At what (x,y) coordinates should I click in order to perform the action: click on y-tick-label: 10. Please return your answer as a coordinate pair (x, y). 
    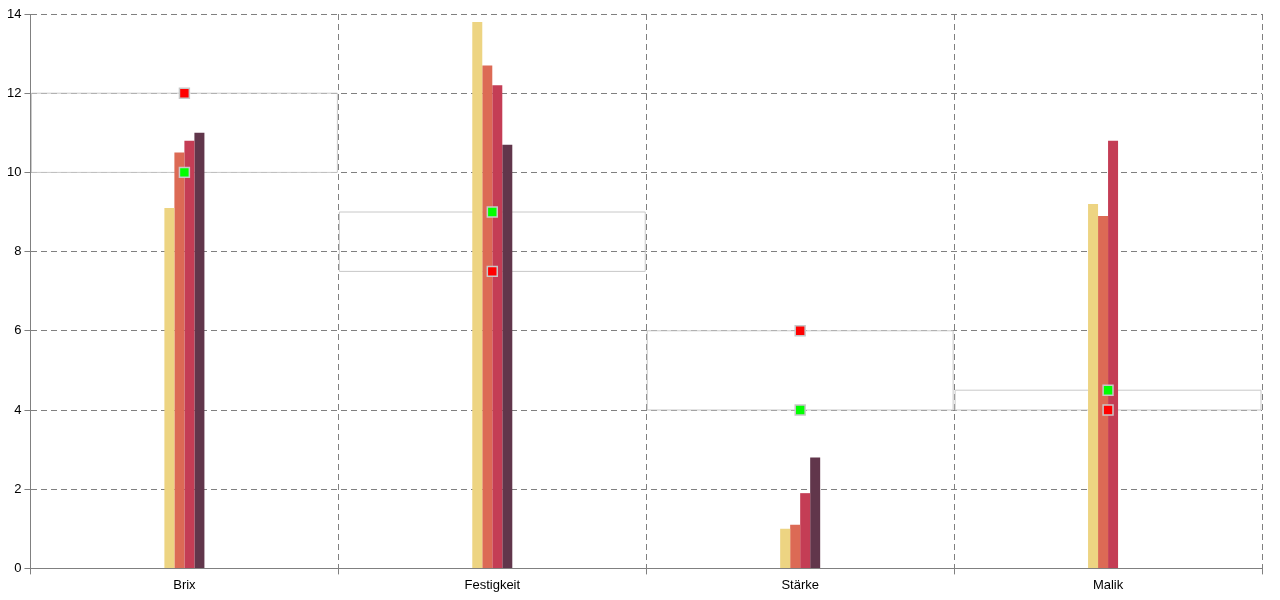
    Looking at the image, I should click on (14, 171).